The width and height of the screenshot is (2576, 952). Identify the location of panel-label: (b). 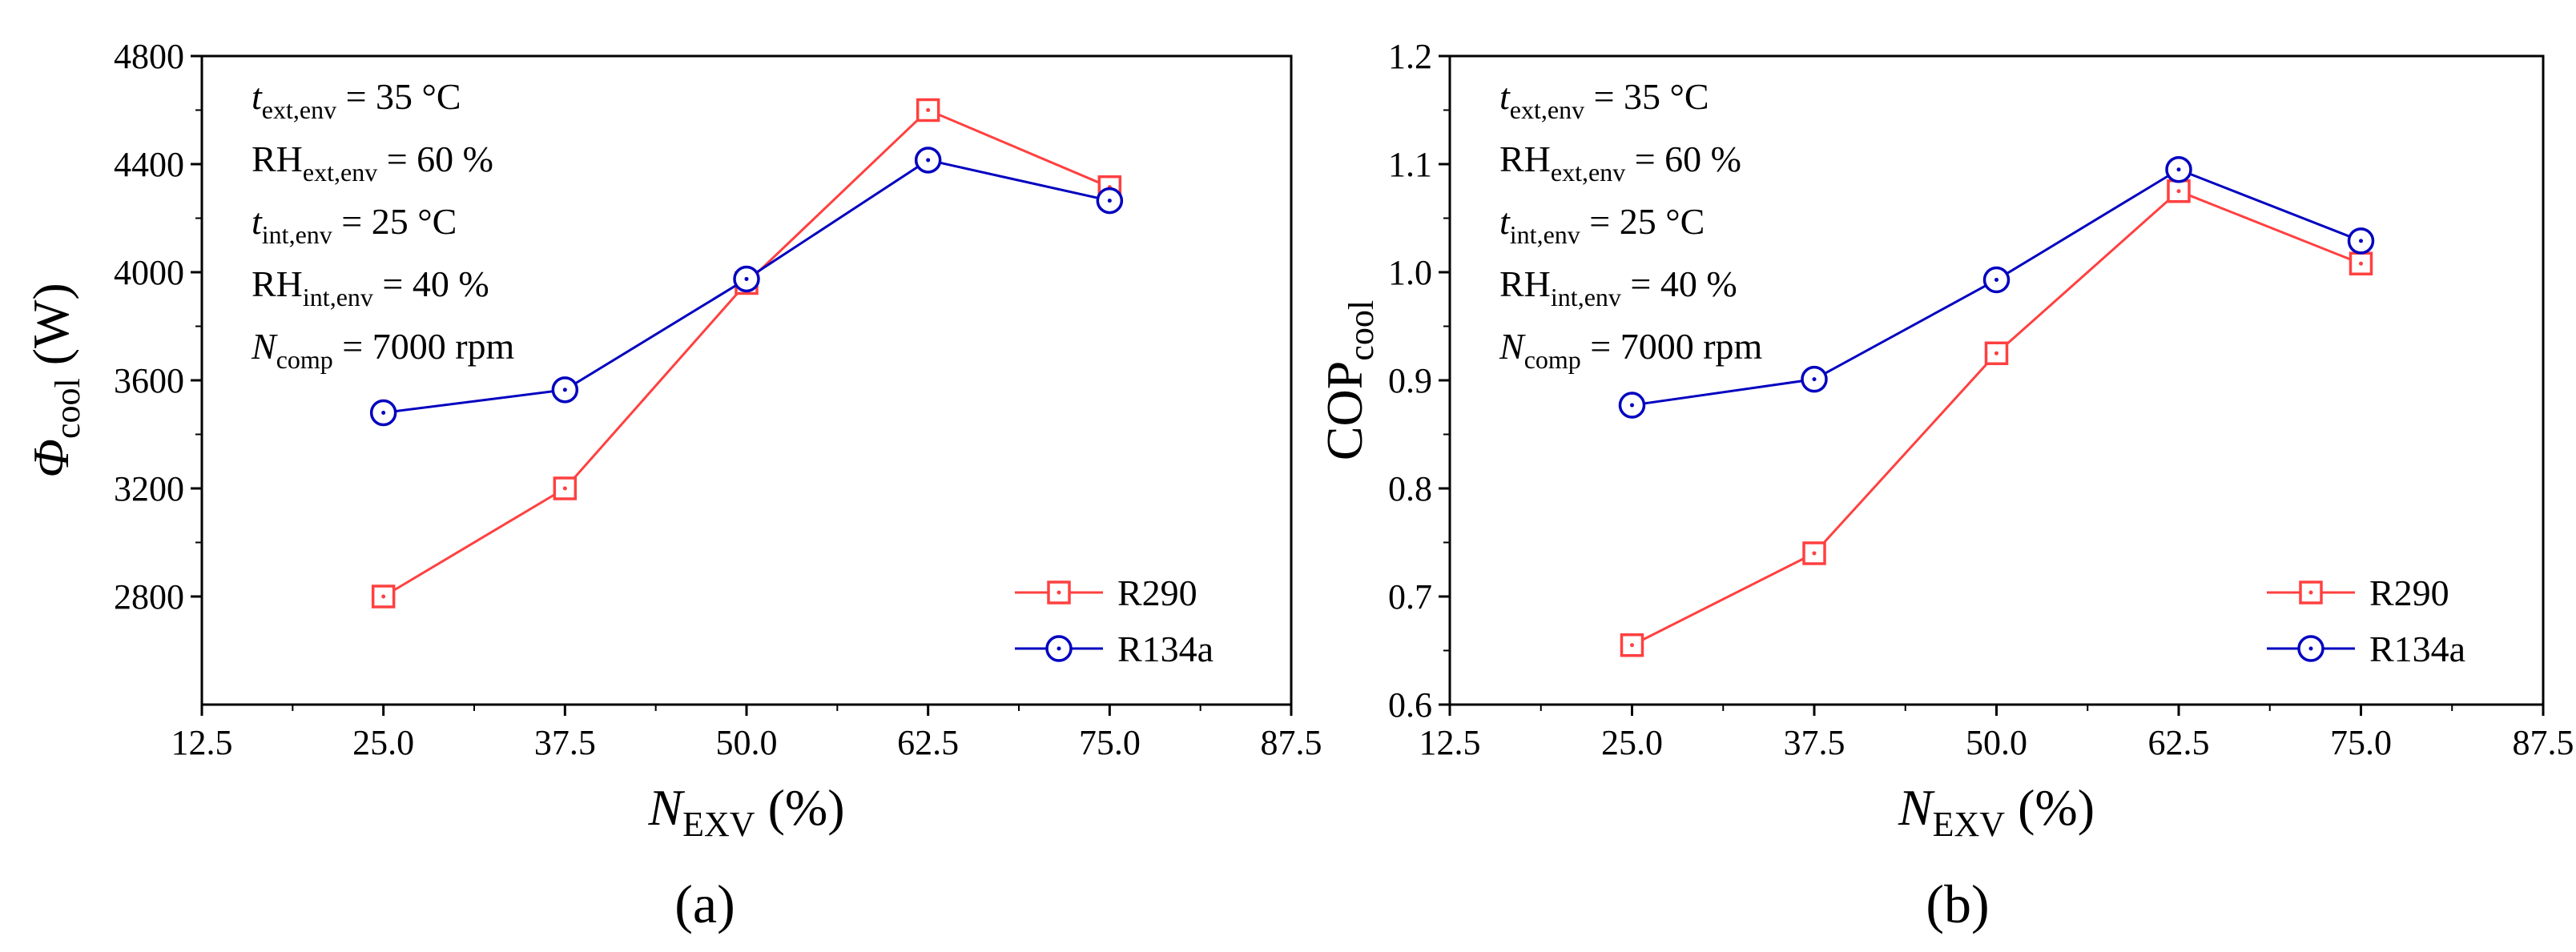
(1957, 904).